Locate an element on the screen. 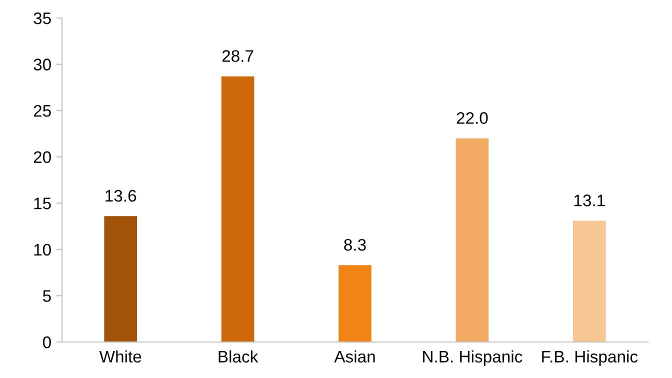 This screenshot has width=672, height=378. y-tick-label: 30 is located at coordinates (42, 64).